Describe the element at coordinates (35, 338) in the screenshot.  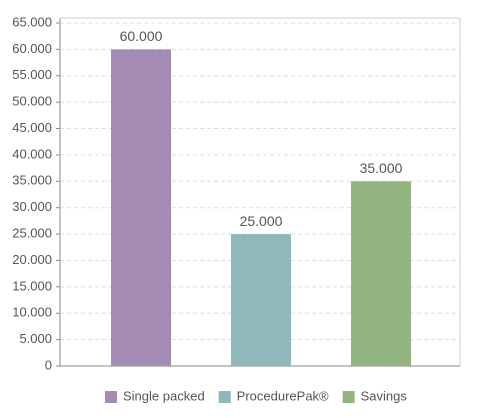
I see `y-tick-label: 5.000` at that location.